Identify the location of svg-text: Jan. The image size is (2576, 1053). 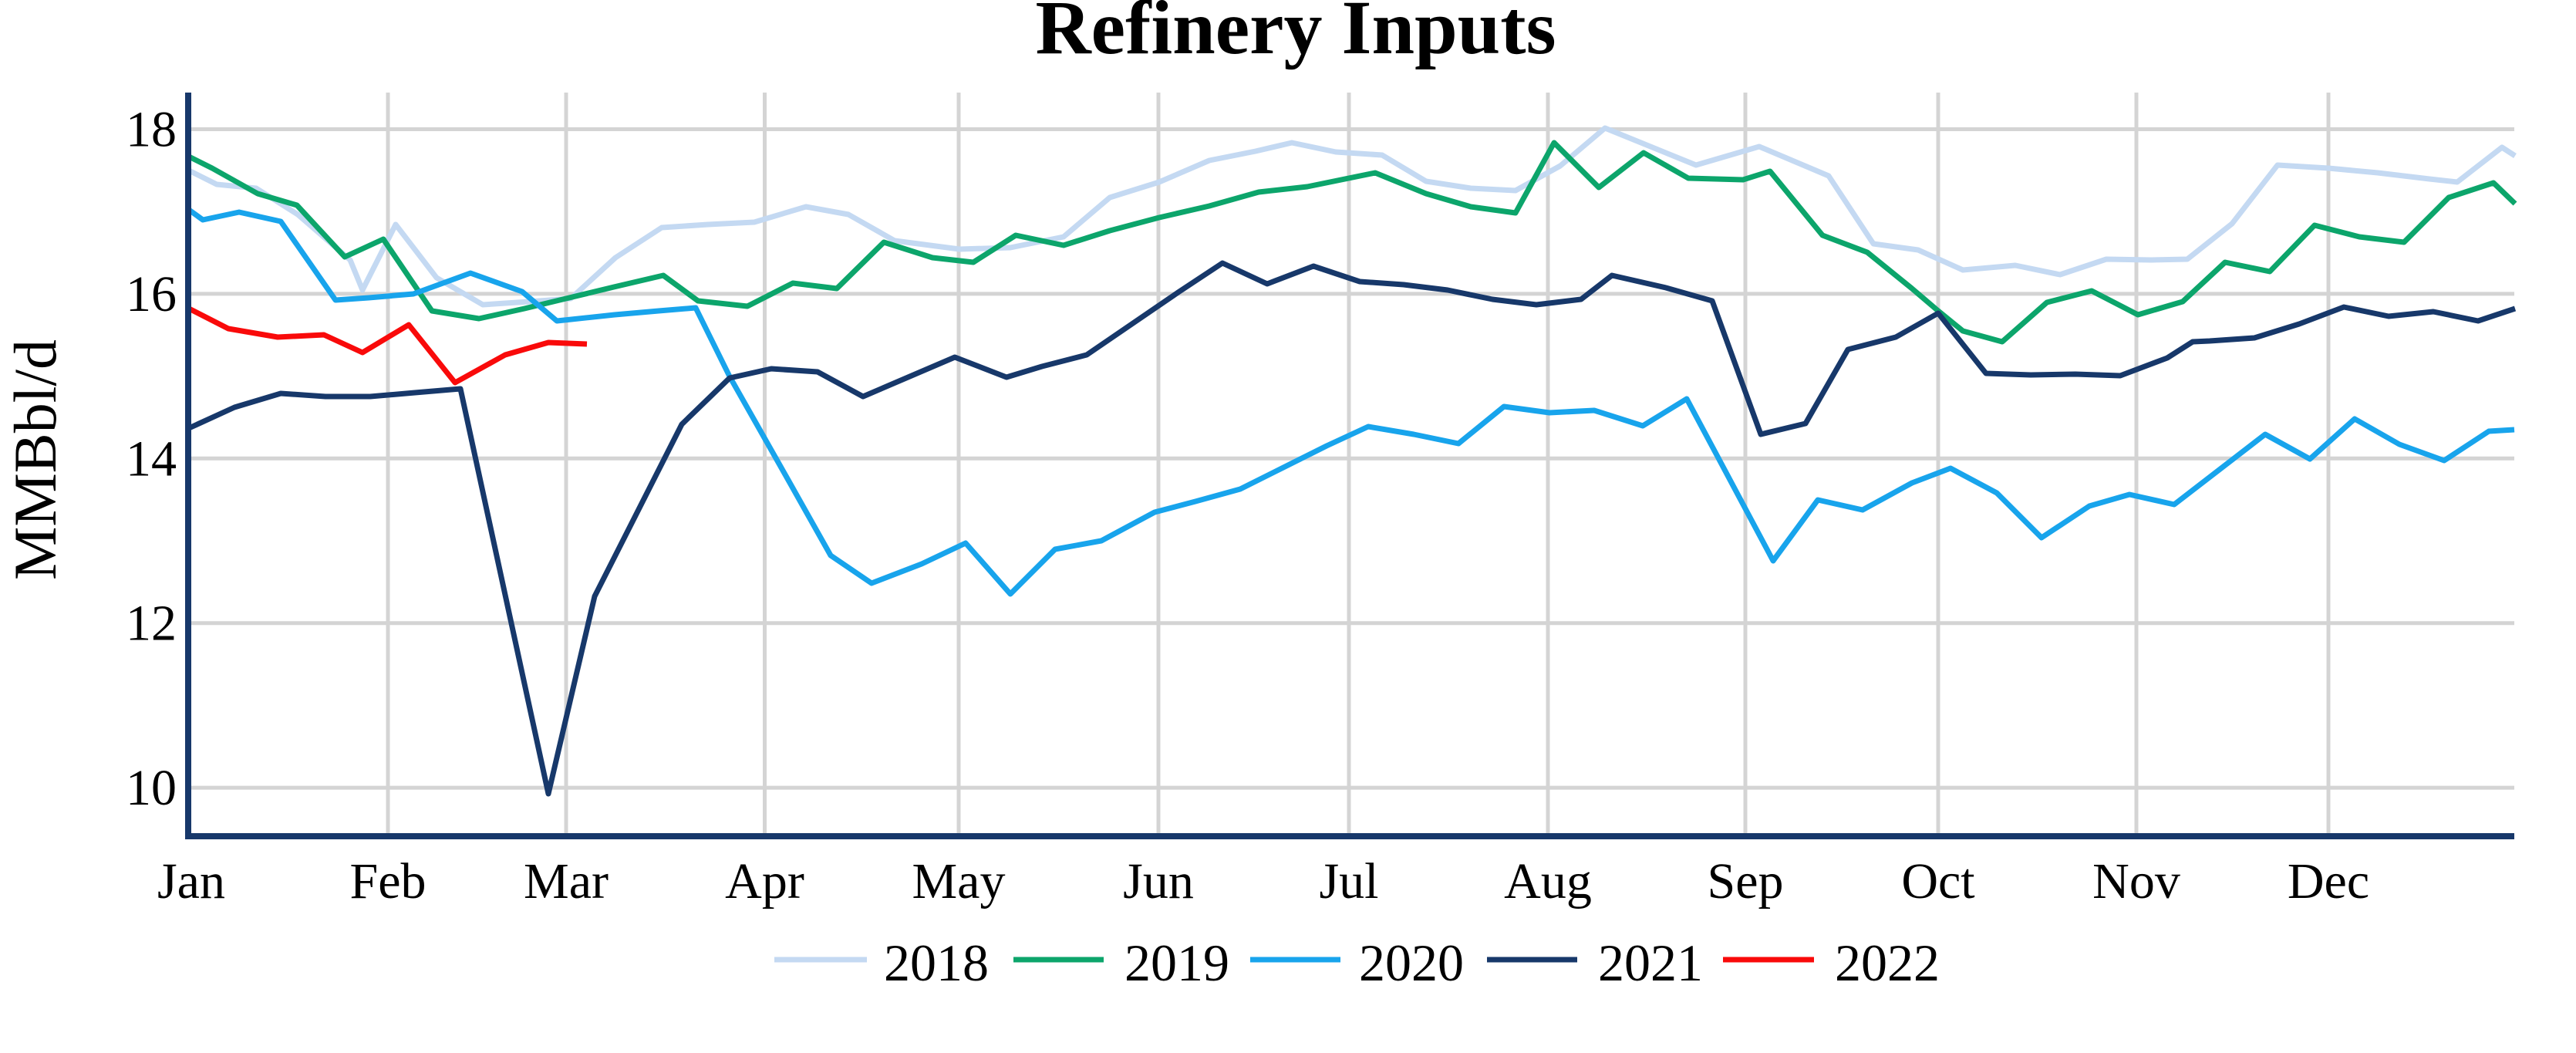
(191, 882).